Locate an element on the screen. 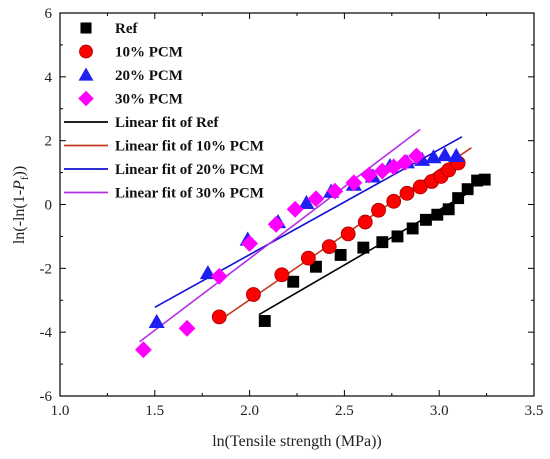  y-tick-label: -4 is located at coordinates (46, 333).